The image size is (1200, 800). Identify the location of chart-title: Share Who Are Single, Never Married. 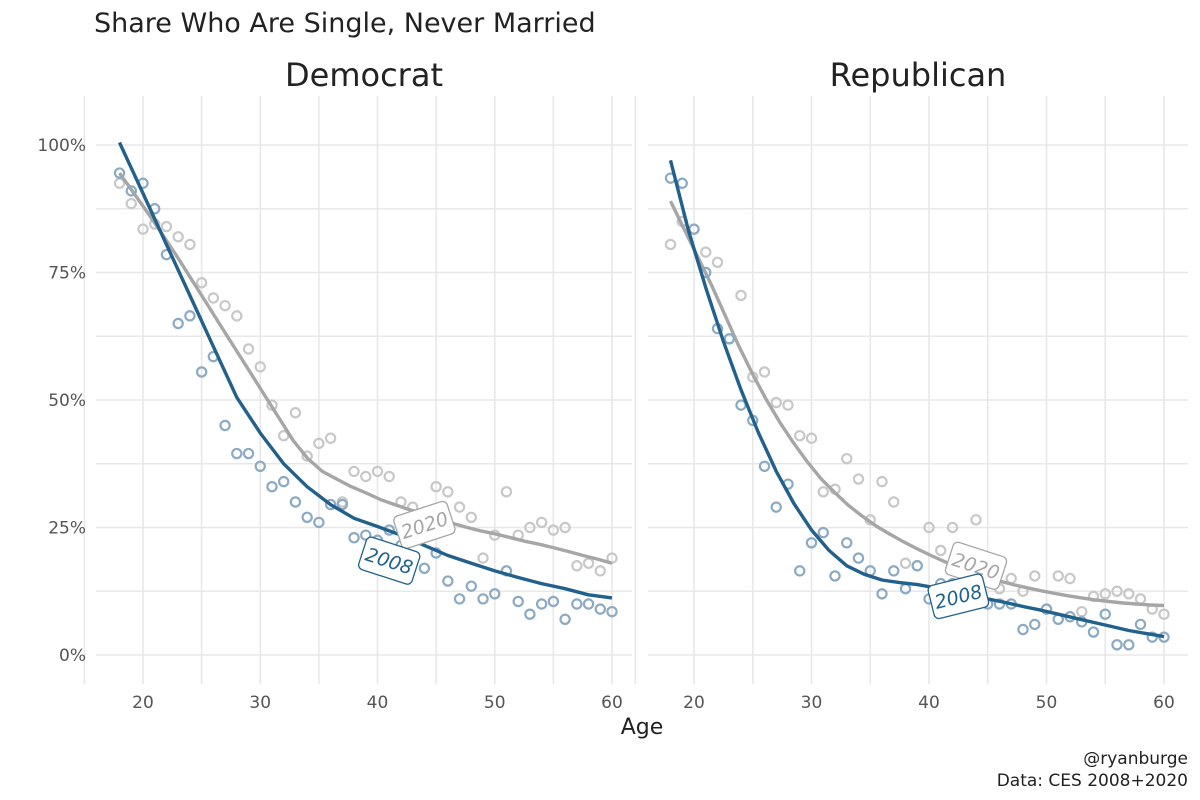
(345, 23).